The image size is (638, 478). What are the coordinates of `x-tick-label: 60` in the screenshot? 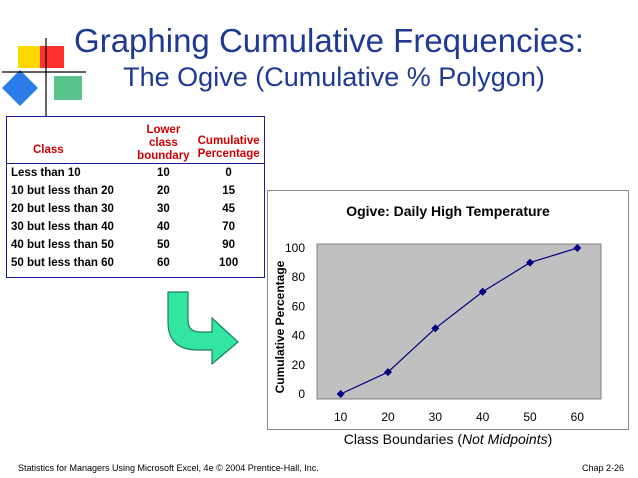 It's located at (578, 417).